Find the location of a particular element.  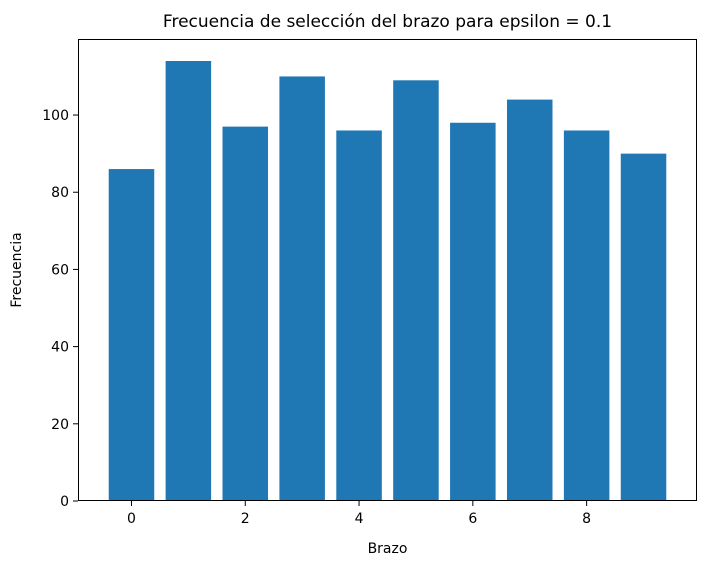

x-tick-label: 8 is located at coordinates (586, 519).